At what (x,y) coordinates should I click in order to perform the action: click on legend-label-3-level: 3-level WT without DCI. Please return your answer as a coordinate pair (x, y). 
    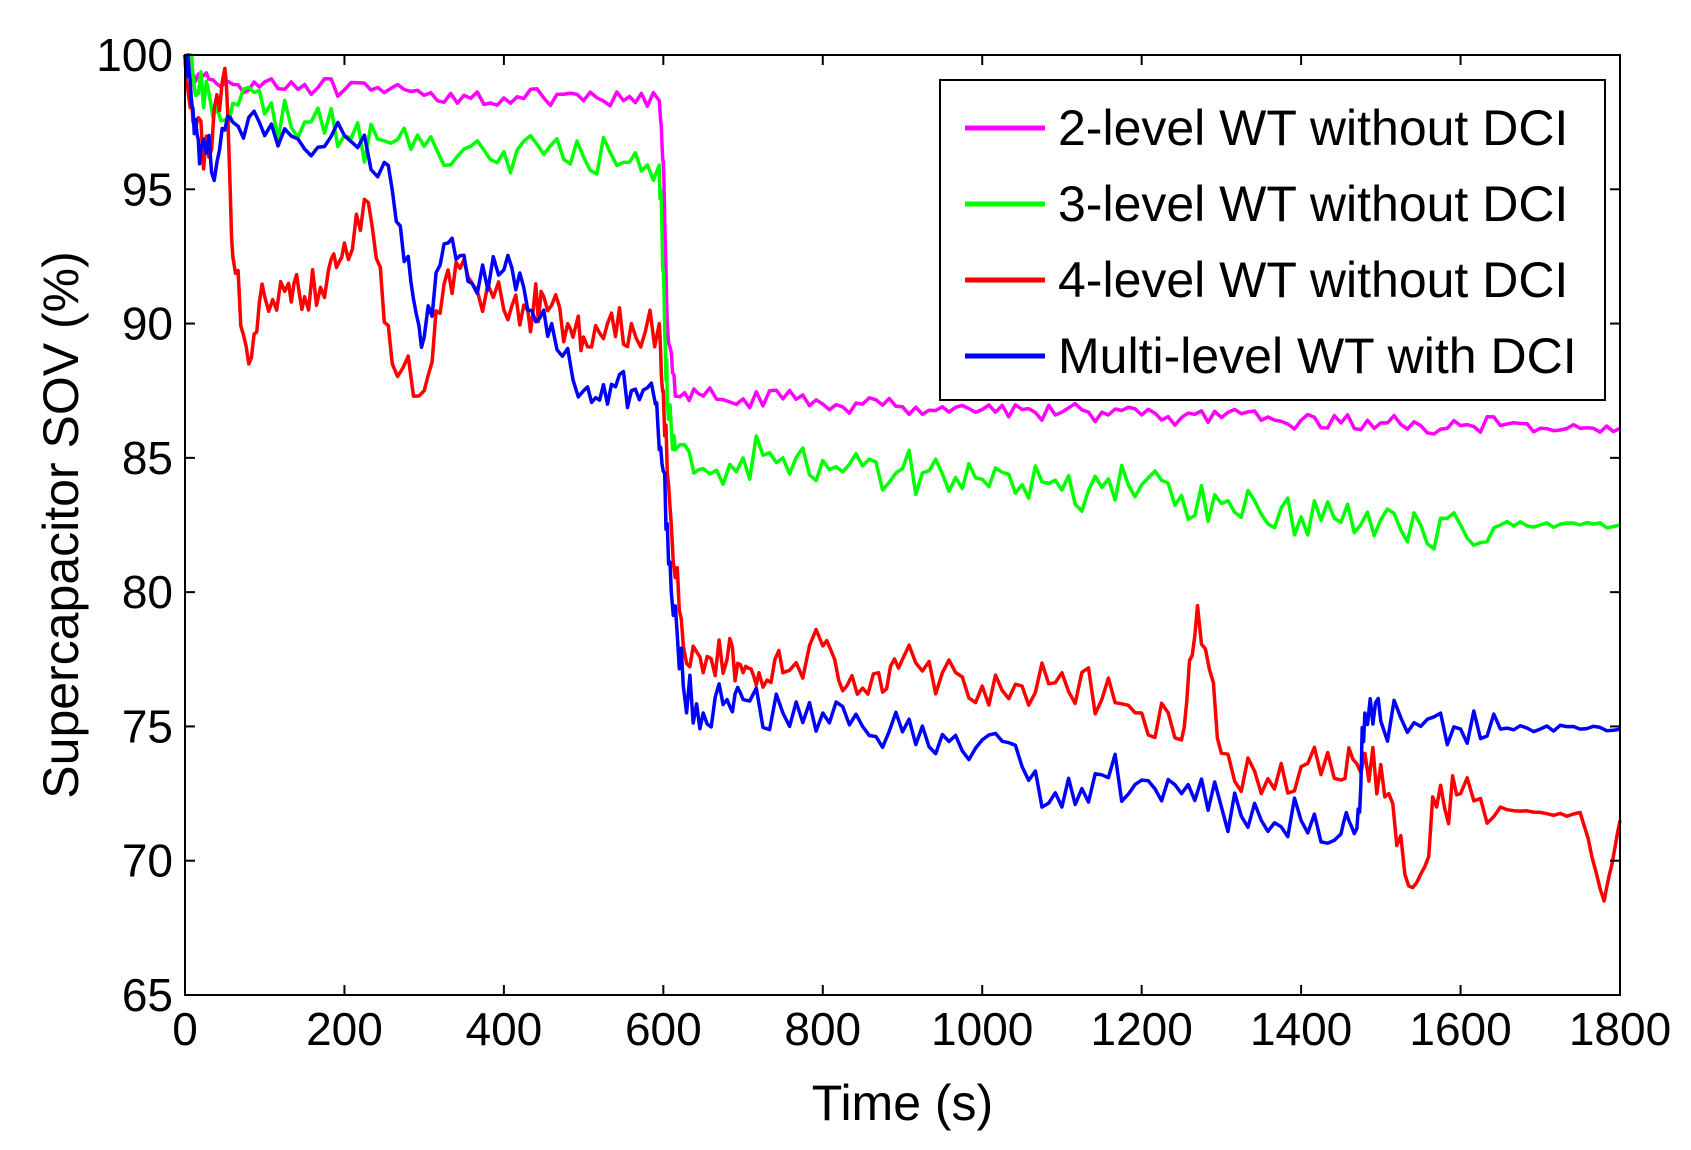
    Looking at the image, I should click on (1313, 204).